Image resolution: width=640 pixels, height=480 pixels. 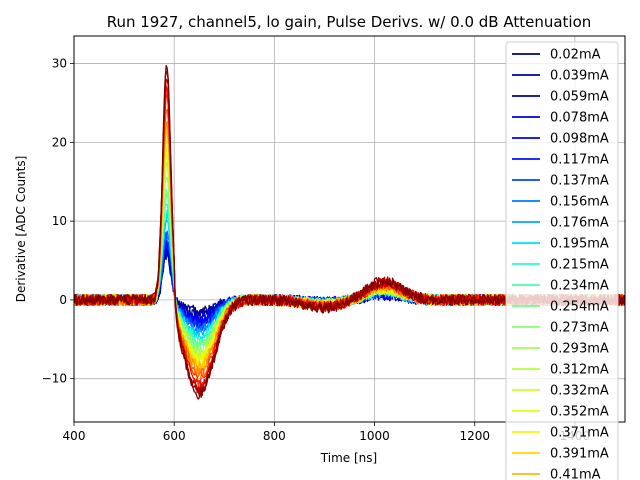 What do you see at coordinates (579, 433) in the screenshot?
I see `legend-label: 0.371mA` at bounding box center [579, 433].